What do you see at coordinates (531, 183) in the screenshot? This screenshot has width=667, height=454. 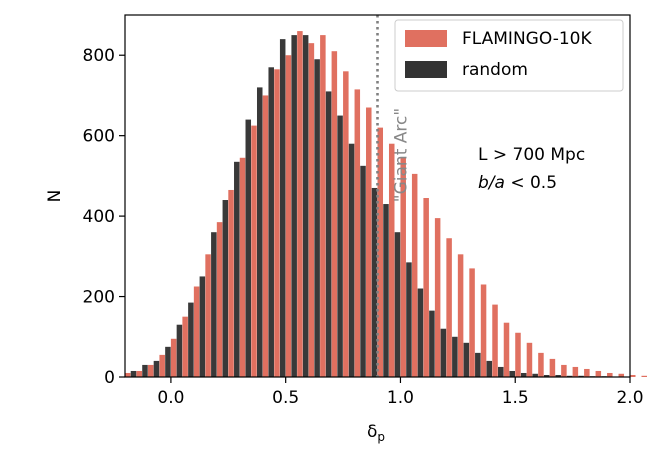 I see `condition-axis-ratio-rest: < 0.5` at bounding box center [531, 183].